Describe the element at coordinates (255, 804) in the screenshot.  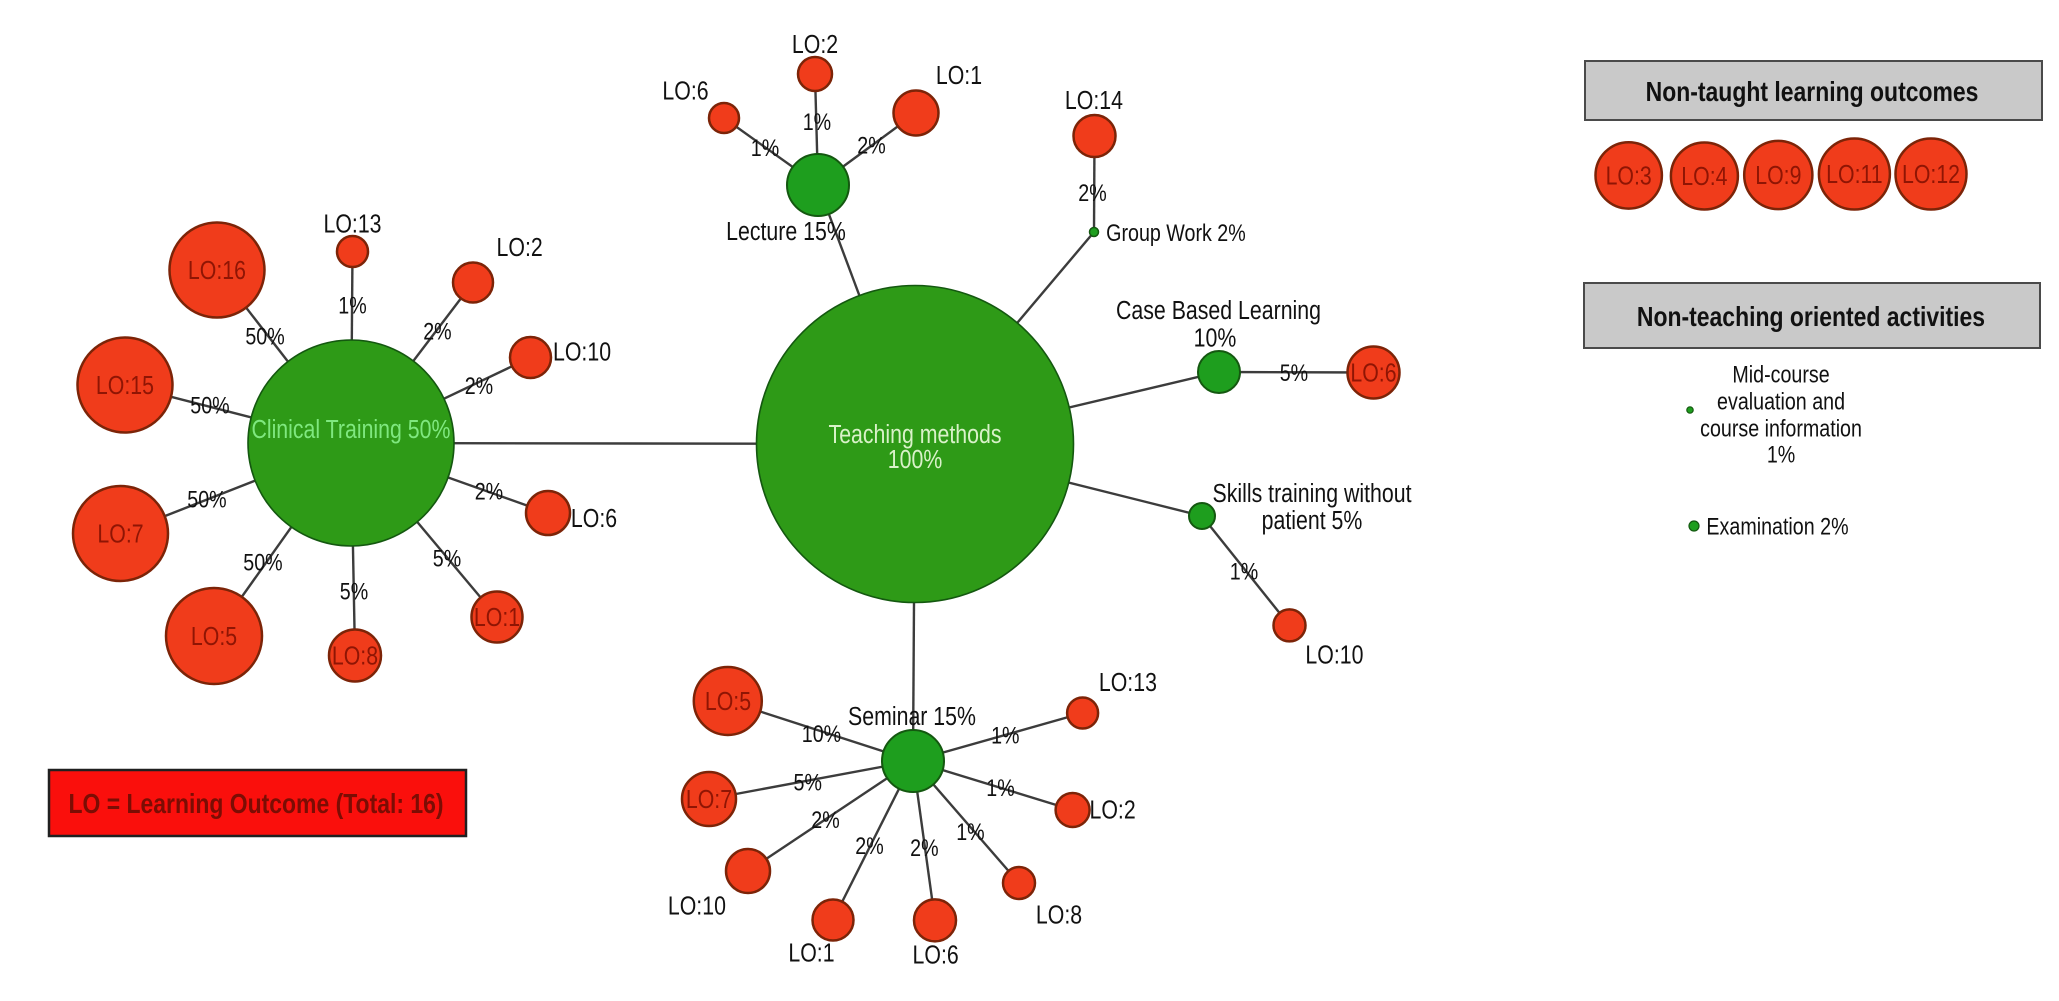
I see `svg-text:LO = Learning Outcome (Total:: LO = Learning Outcome (Total: 16)` at that location.